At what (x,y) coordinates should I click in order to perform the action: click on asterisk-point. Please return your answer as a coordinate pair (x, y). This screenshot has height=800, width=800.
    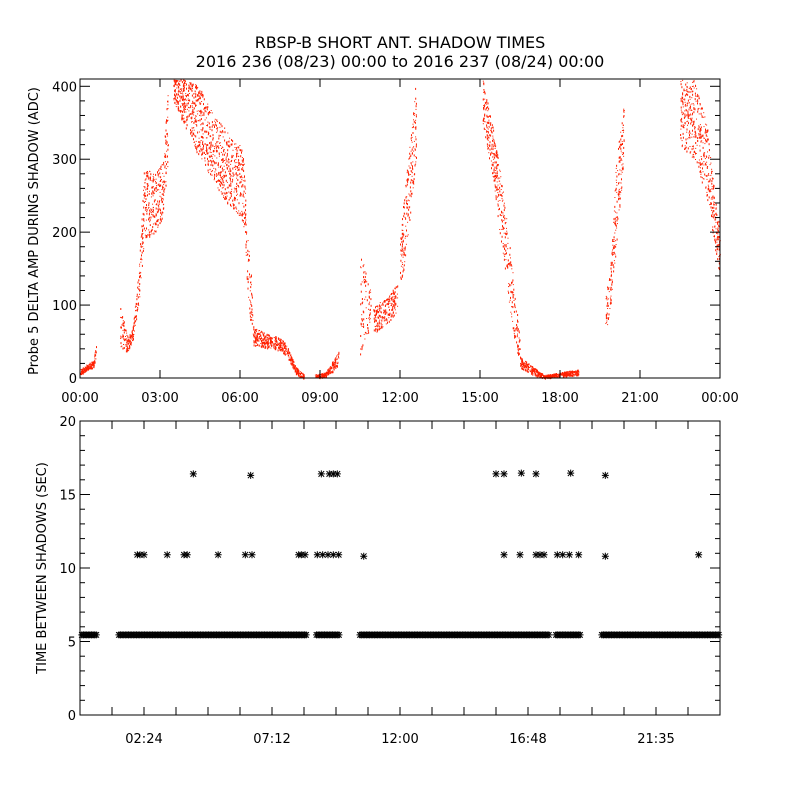
    Looking at the image, I should click on (305, 555).